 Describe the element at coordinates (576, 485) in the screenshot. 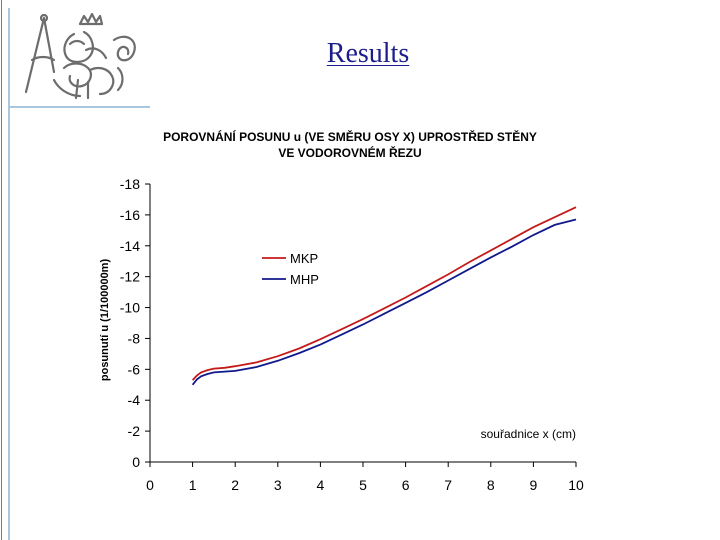

I see `x-tick-label: 10` at that location.